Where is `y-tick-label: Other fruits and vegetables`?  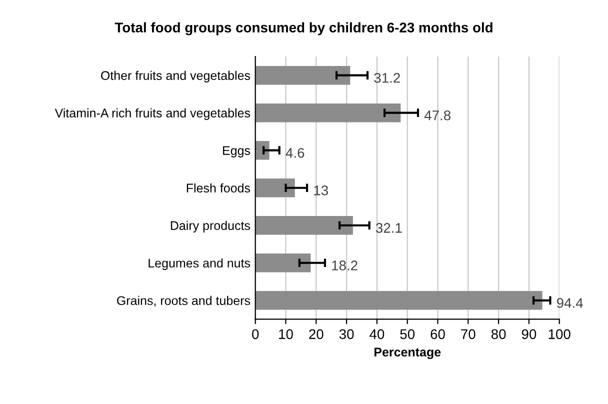
y-tick-label: Other fruits and vegetables is located at coordinates (175, 76).